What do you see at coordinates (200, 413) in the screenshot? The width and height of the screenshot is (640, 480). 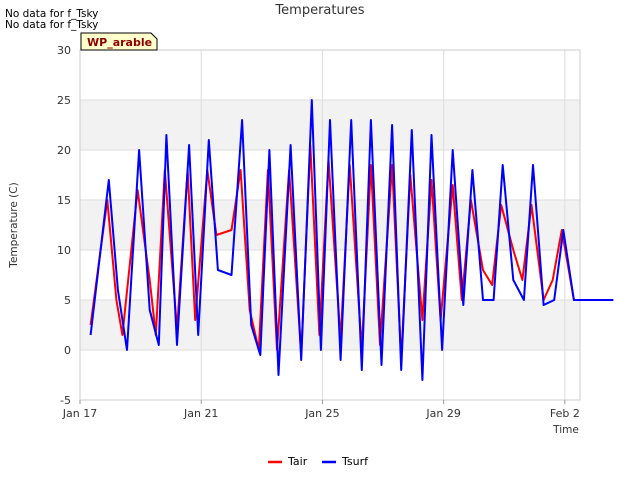 I see `x-tick-label: Jan 21` at bounding box center [200, 413].